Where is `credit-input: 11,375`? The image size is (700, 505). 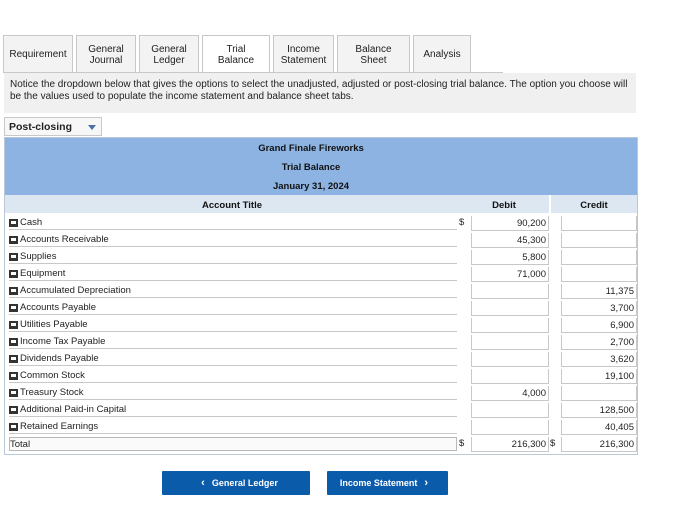 credit-input: 11,375 is located at coordinates (599, 291).